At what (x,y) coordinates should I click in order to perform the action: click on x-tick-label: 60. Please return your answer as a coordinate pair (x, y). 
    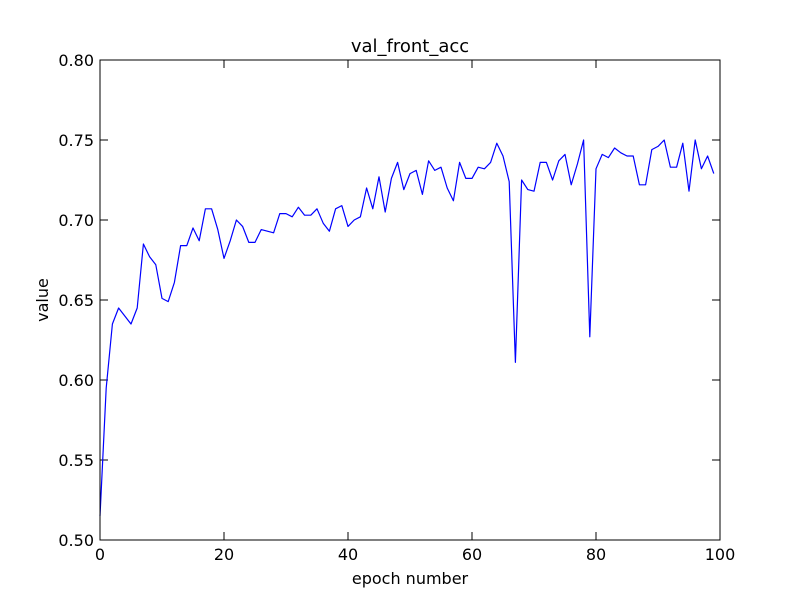
    Looking at the image, I should click on (472, 554).